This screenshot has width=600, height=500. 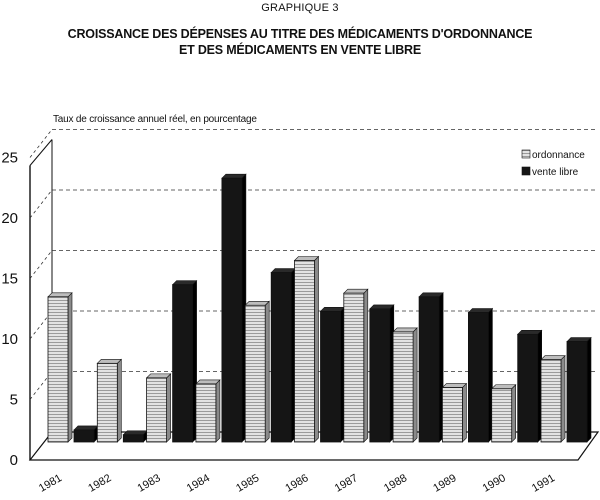 What do you see at coordinates (526, 154) in the screenshot?
I see `legend-swatch-ordonnance` at bounding box center [526, 154].